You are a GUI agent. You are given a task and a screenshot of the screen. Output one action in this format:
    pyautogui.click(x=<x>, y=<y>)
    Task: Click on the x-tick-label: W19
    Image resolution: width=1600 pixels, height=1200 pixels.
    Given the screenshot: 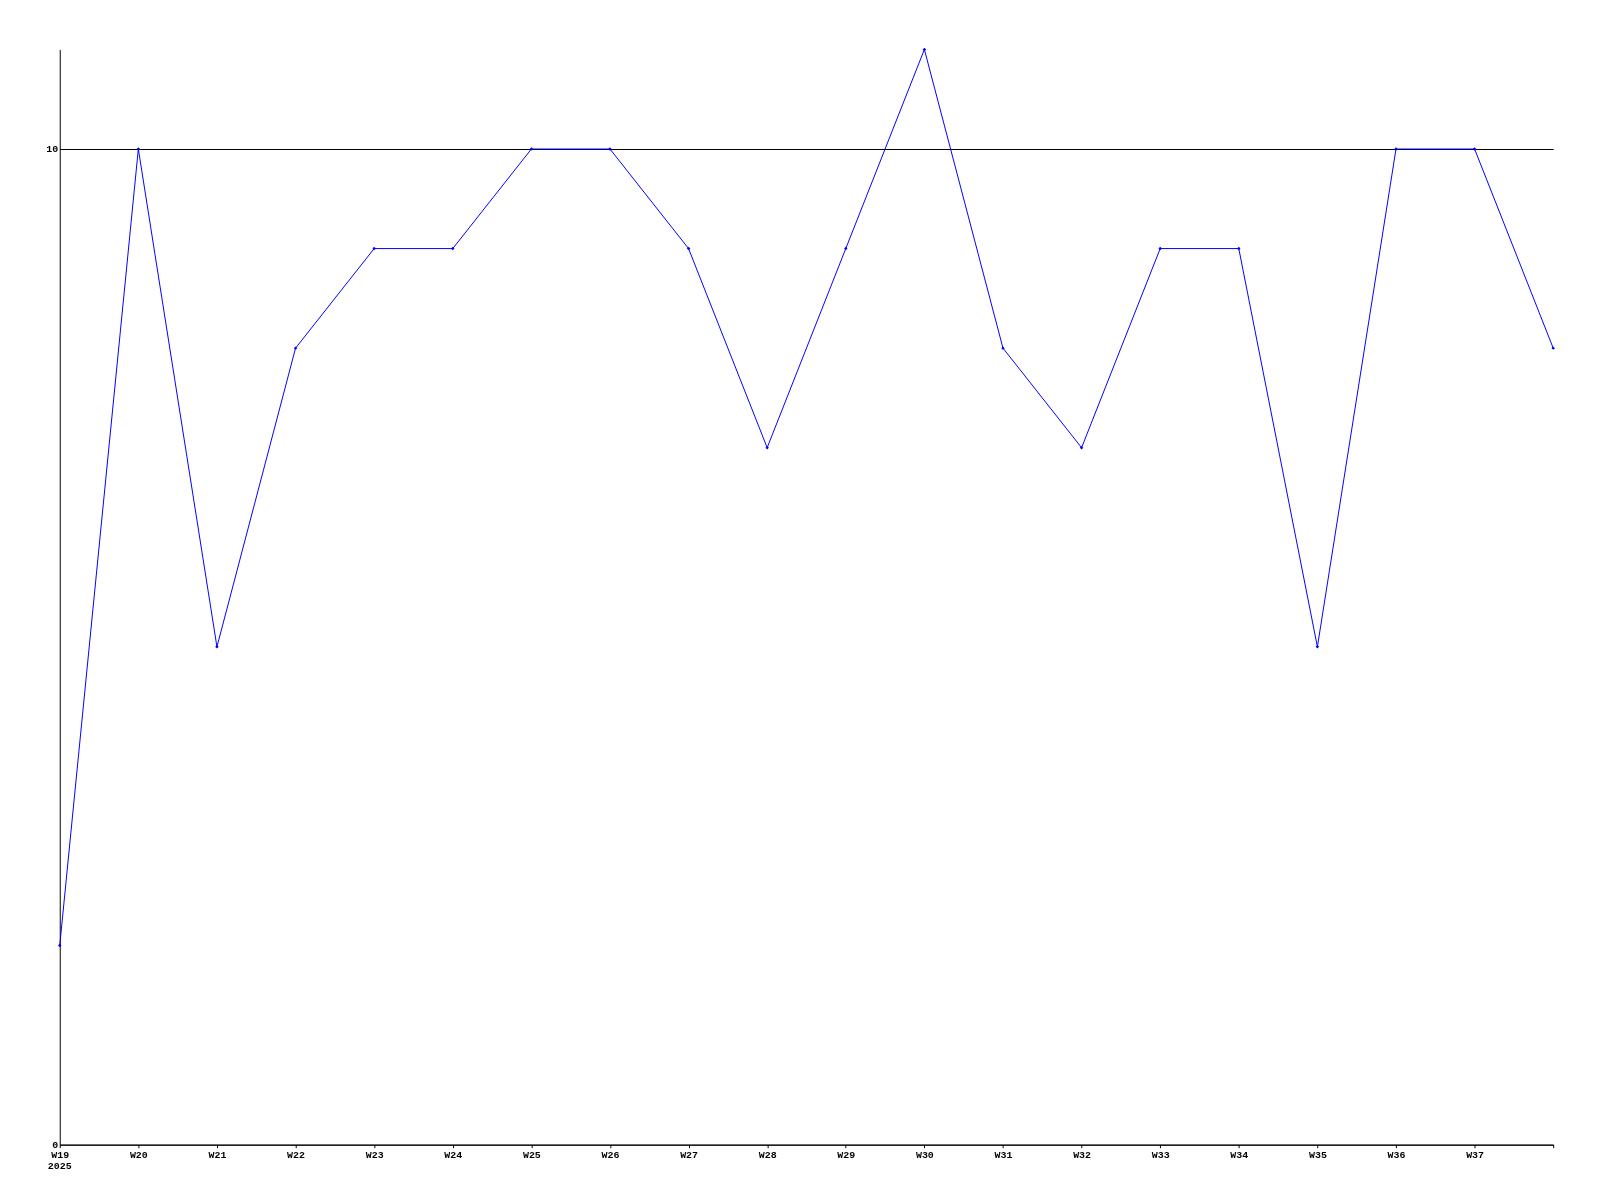 What is the action you would take?
    pyautogui.click(x=60, y=1156)
    